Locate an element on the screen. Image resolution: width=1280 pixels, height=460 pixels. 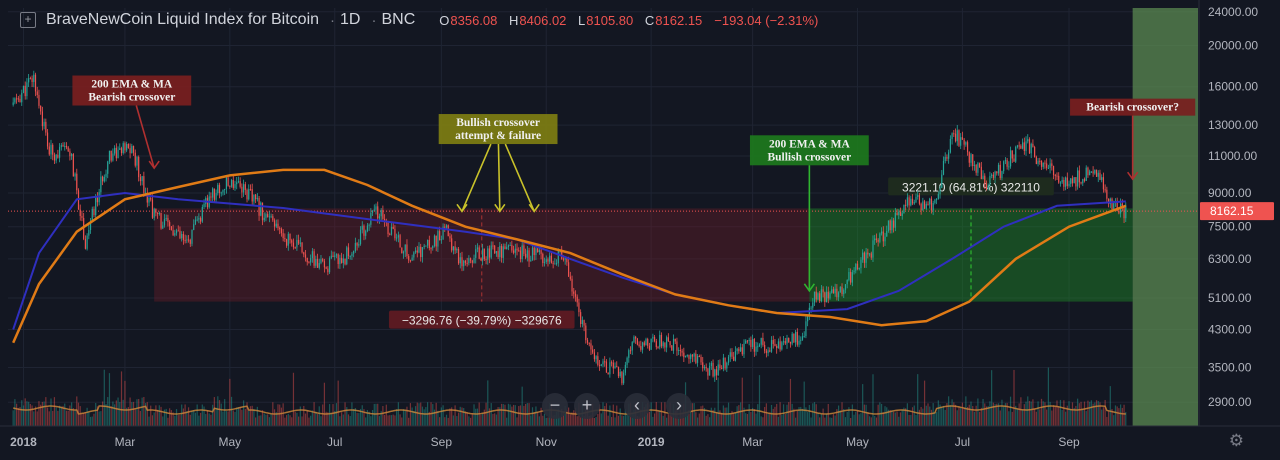
add-symbol-icon: + is located at coordinates (28, 20).